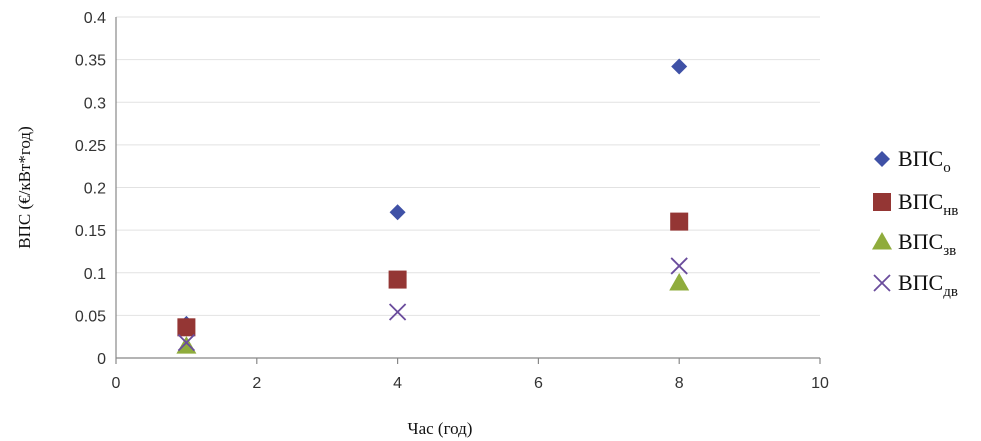 Image resolution: width=981 pixels, height=441 pixels. I want to click on legend-marker-square, so click(882, 202).